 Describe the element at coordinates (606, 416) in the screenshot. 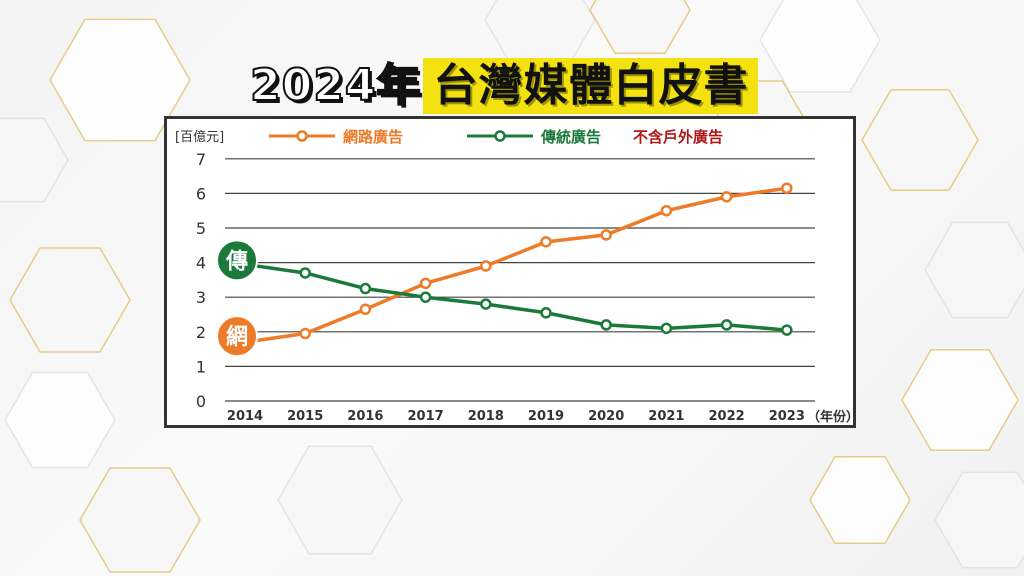

I see `x-tick-label: 2020` at that location.